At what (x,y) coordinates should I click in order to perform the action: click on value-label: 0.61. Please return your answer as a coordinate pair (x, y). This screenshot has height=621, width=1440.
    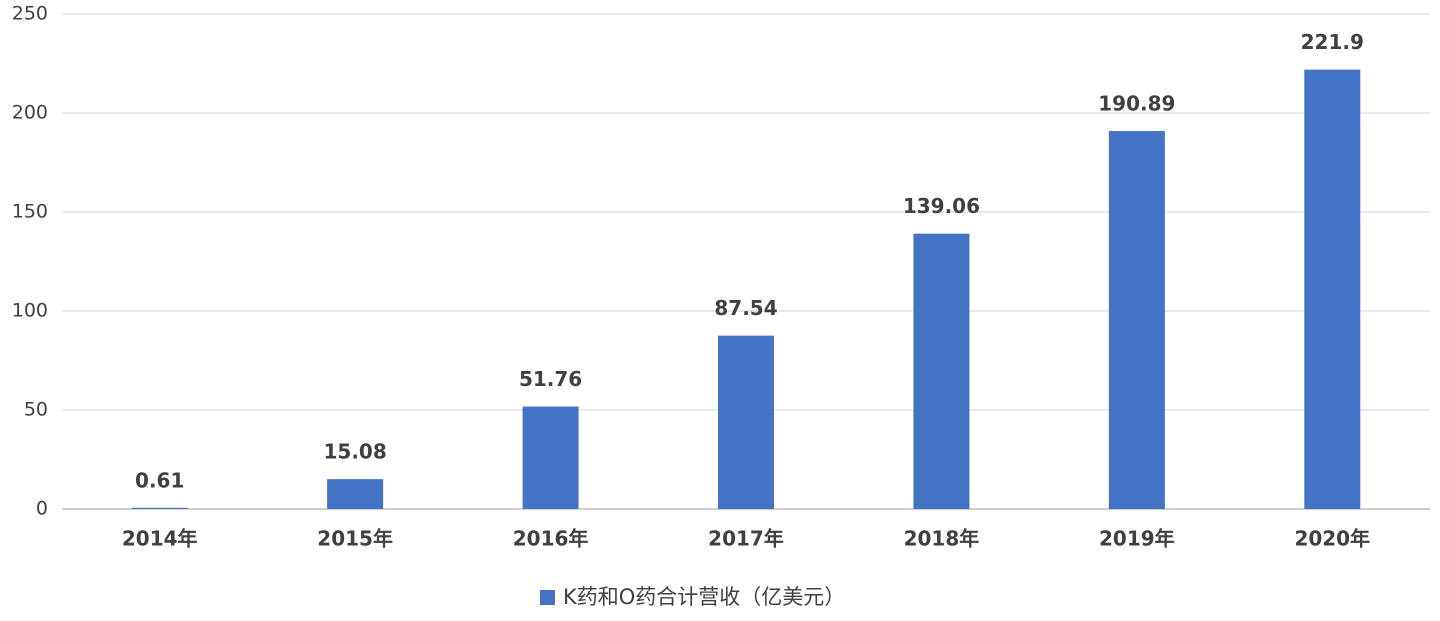
    Looking at the image, I should click on (159, 480).